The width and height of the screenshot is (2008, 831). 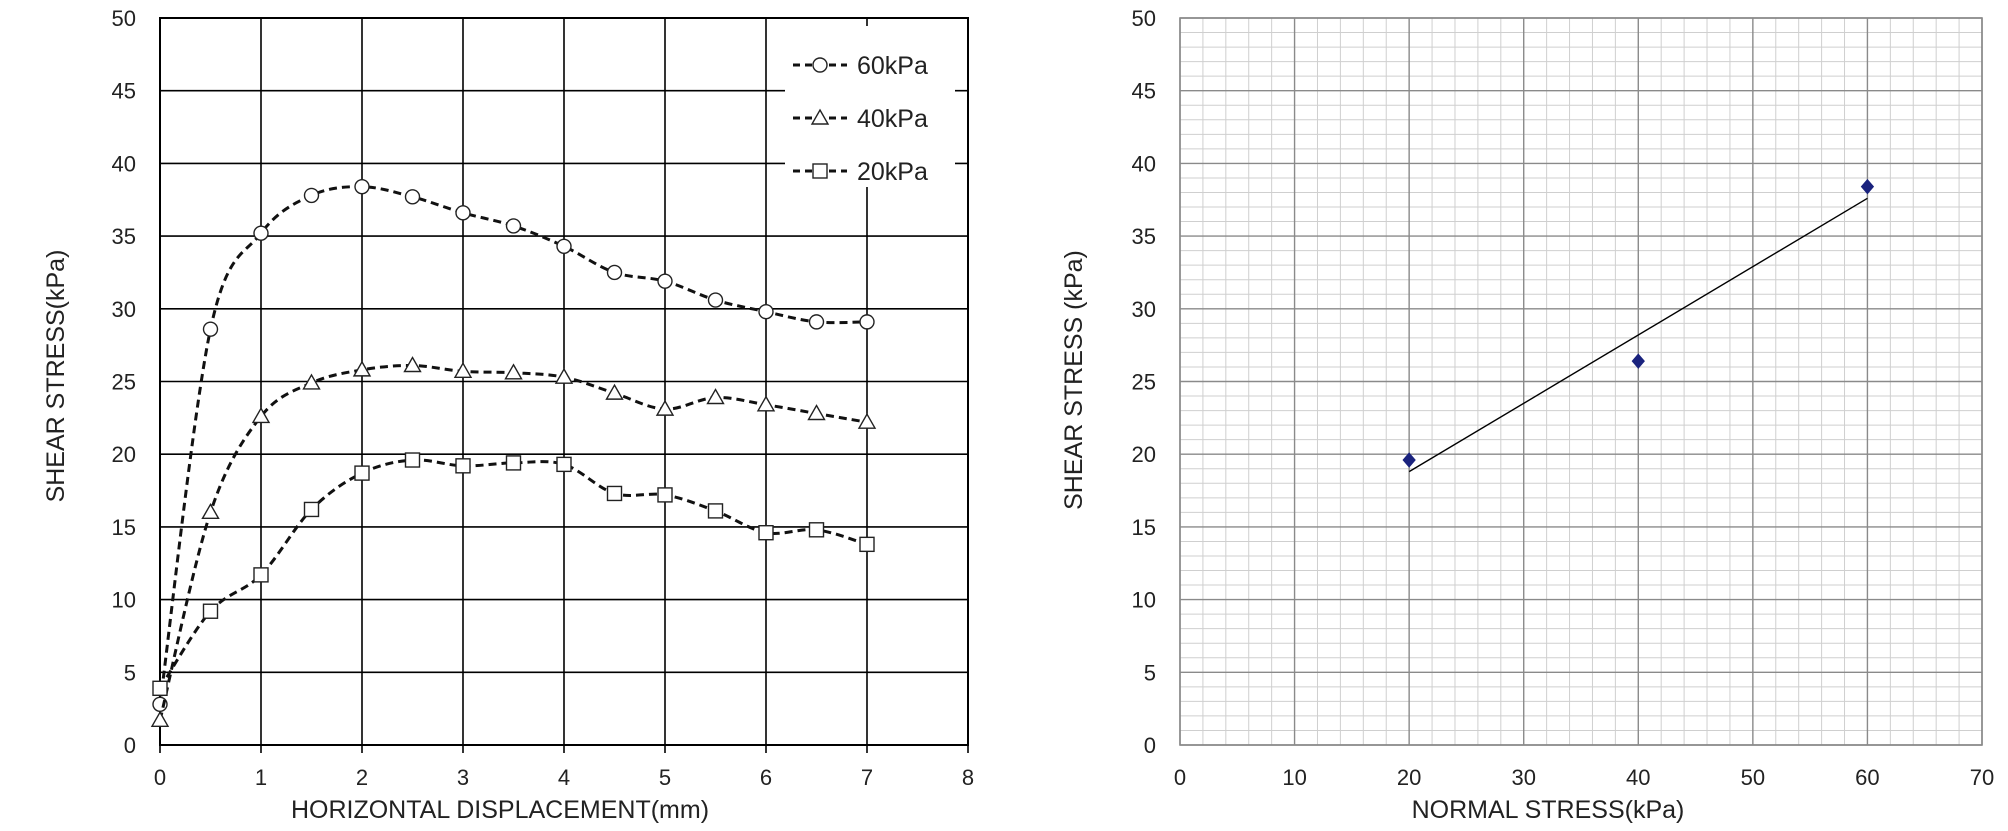 What do you see at coordinates (867, 777) in the screenshot?
I see `x-tick-label: 7` at bounding box center [867, 777].